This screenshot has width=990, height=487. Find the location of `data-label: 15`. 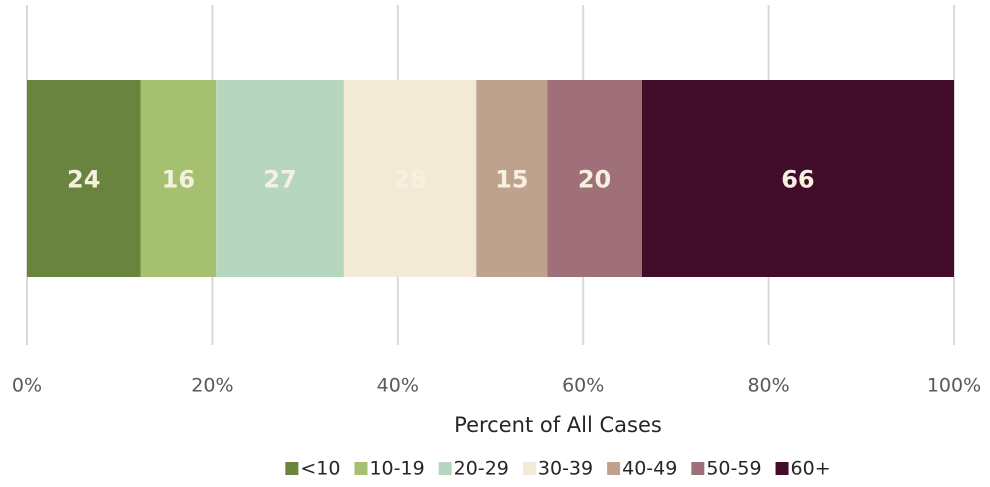

data-label: 15 is located at coordinates (511, 180).